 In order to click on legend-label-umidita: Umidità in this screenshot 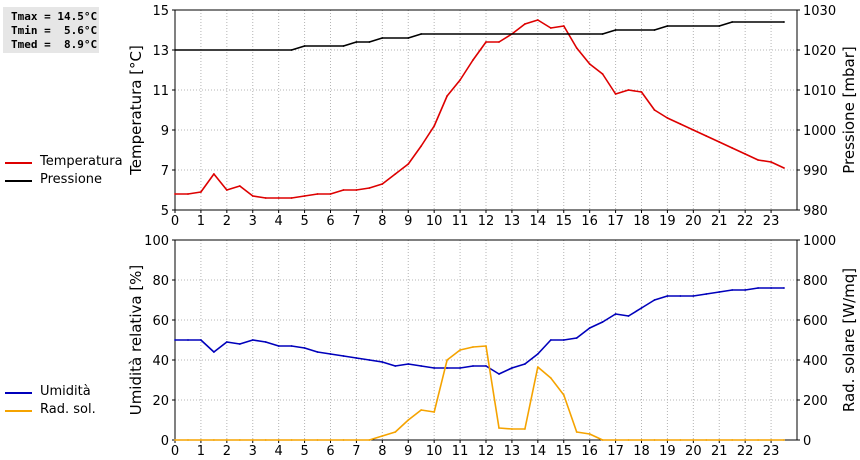, I will do `click(65, 391)`.